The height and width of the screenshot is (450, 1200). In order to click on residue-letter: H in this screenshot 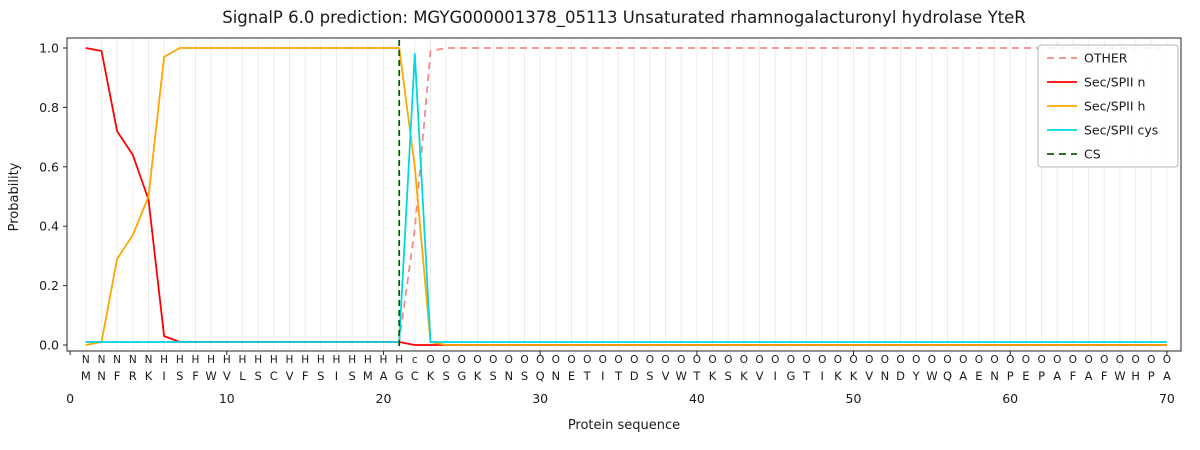, I will do `click(1135, 376)`.